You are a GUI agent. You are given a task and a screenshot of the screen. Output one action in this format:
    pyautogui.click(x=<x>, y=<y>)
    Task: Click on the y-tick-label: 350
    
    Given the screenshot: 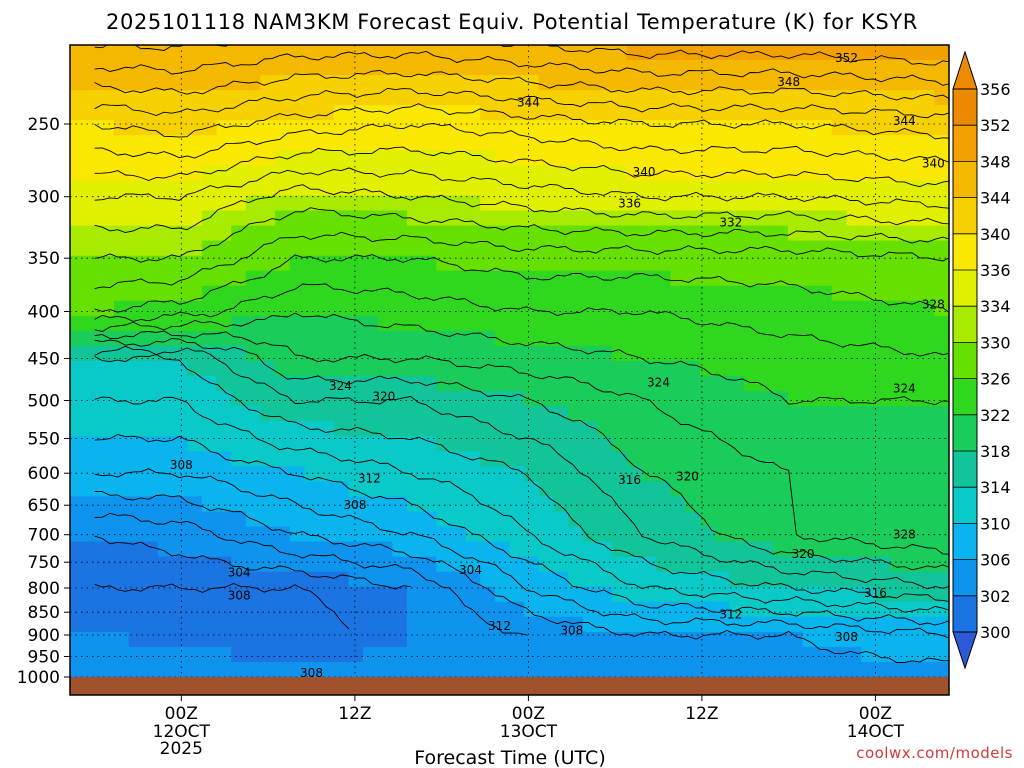 What is the action you would take?
    pyautogui.click(x=44, y=259)
    